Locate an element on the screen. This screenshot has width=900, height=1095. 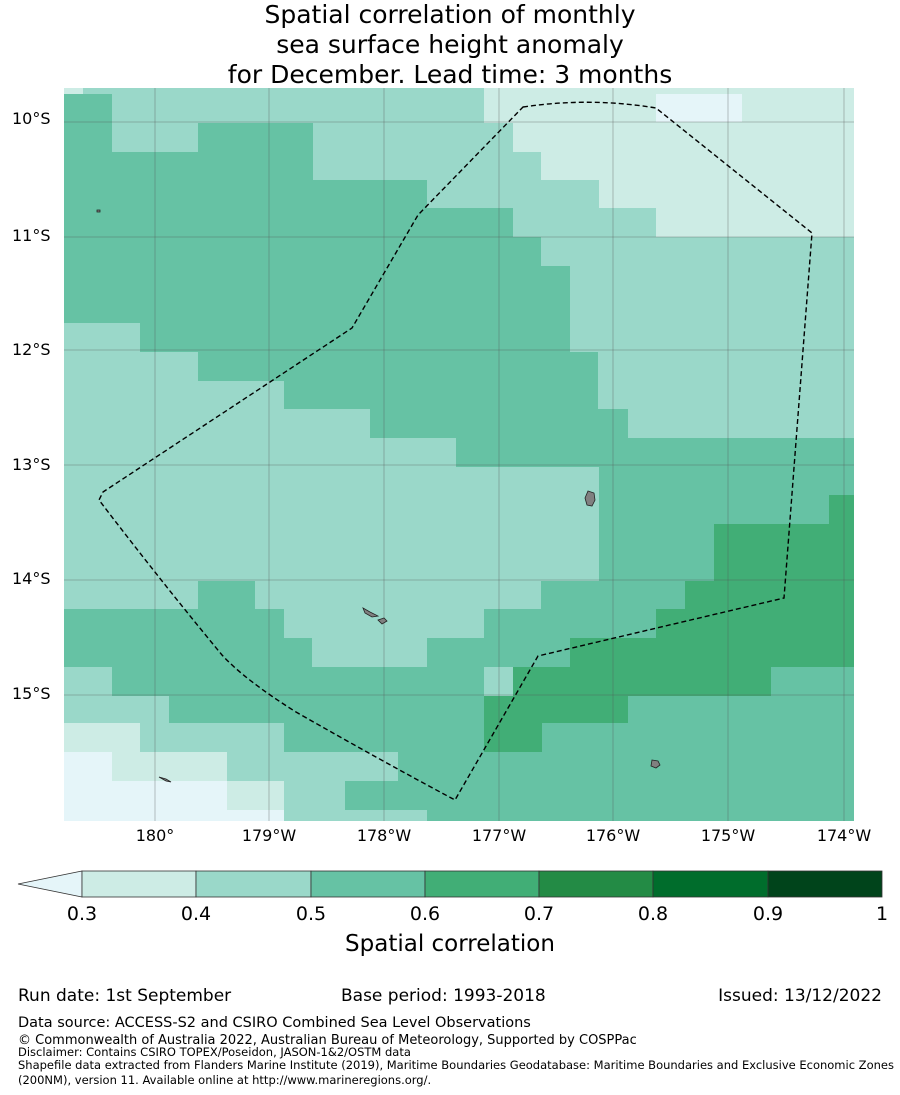
island-rotuma is located at coordinates (98, 211).